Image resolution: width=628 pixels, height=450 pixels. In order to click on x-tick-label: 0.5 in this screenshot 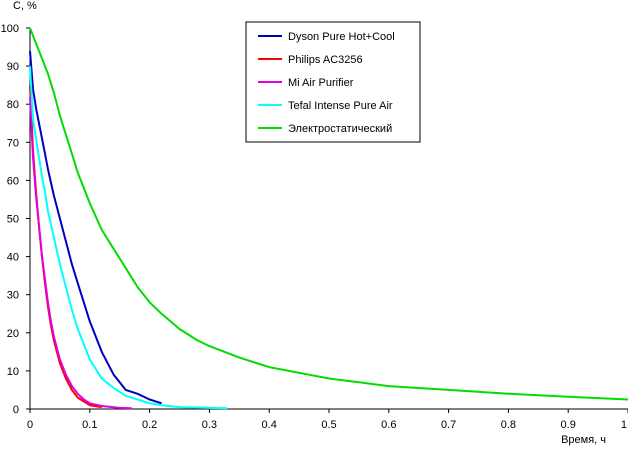, I will do `click(328, 425)`.